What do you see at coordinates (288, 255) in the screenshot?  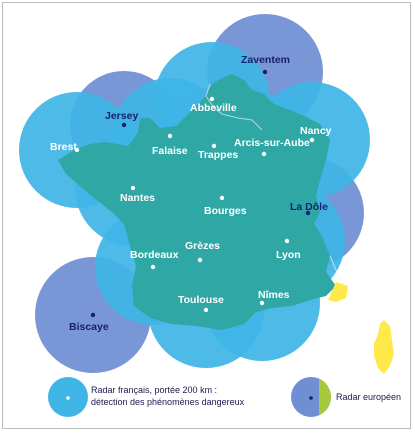 I see `radar-label-lyon: Lyon` at bounding box center [288, 255].